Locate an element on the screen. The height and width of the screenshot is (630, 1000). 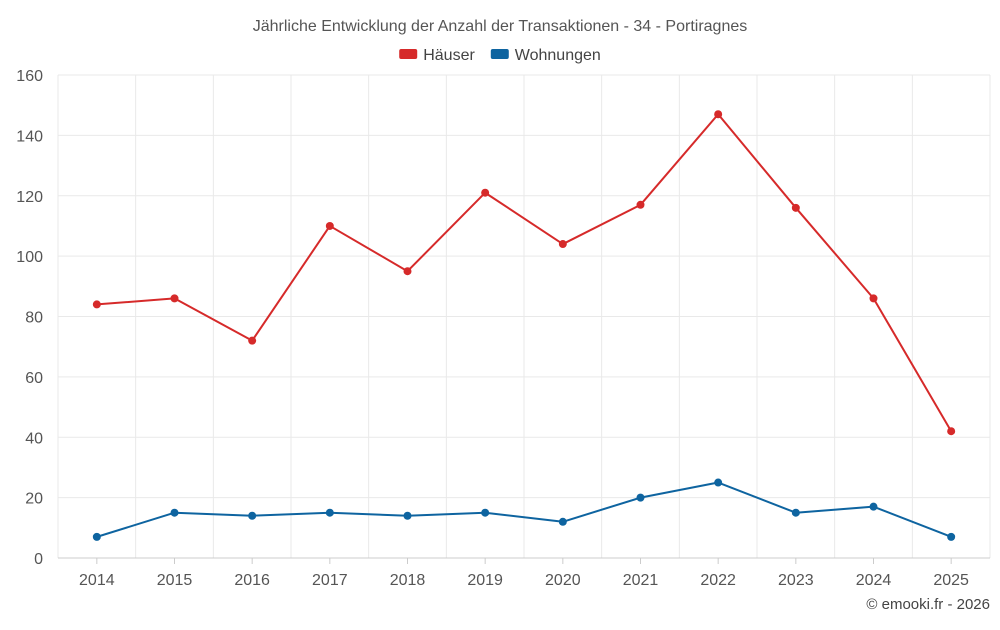
y-tick-label: 20 is located at coordinates (34, 499).